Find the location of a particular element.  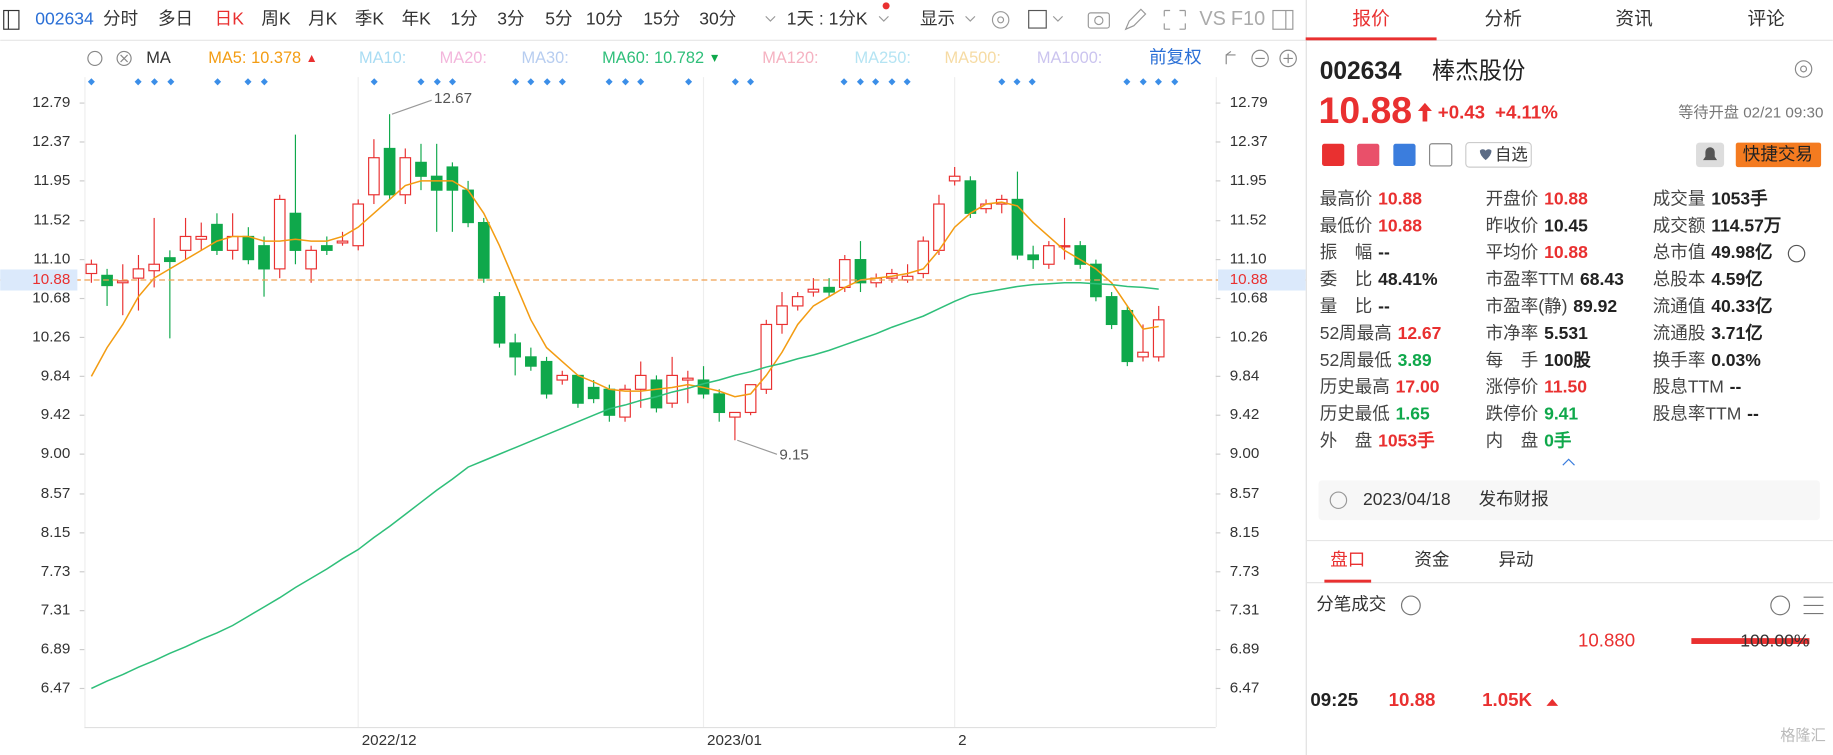

price-up-arrow is located at coordinates (1424, 112).